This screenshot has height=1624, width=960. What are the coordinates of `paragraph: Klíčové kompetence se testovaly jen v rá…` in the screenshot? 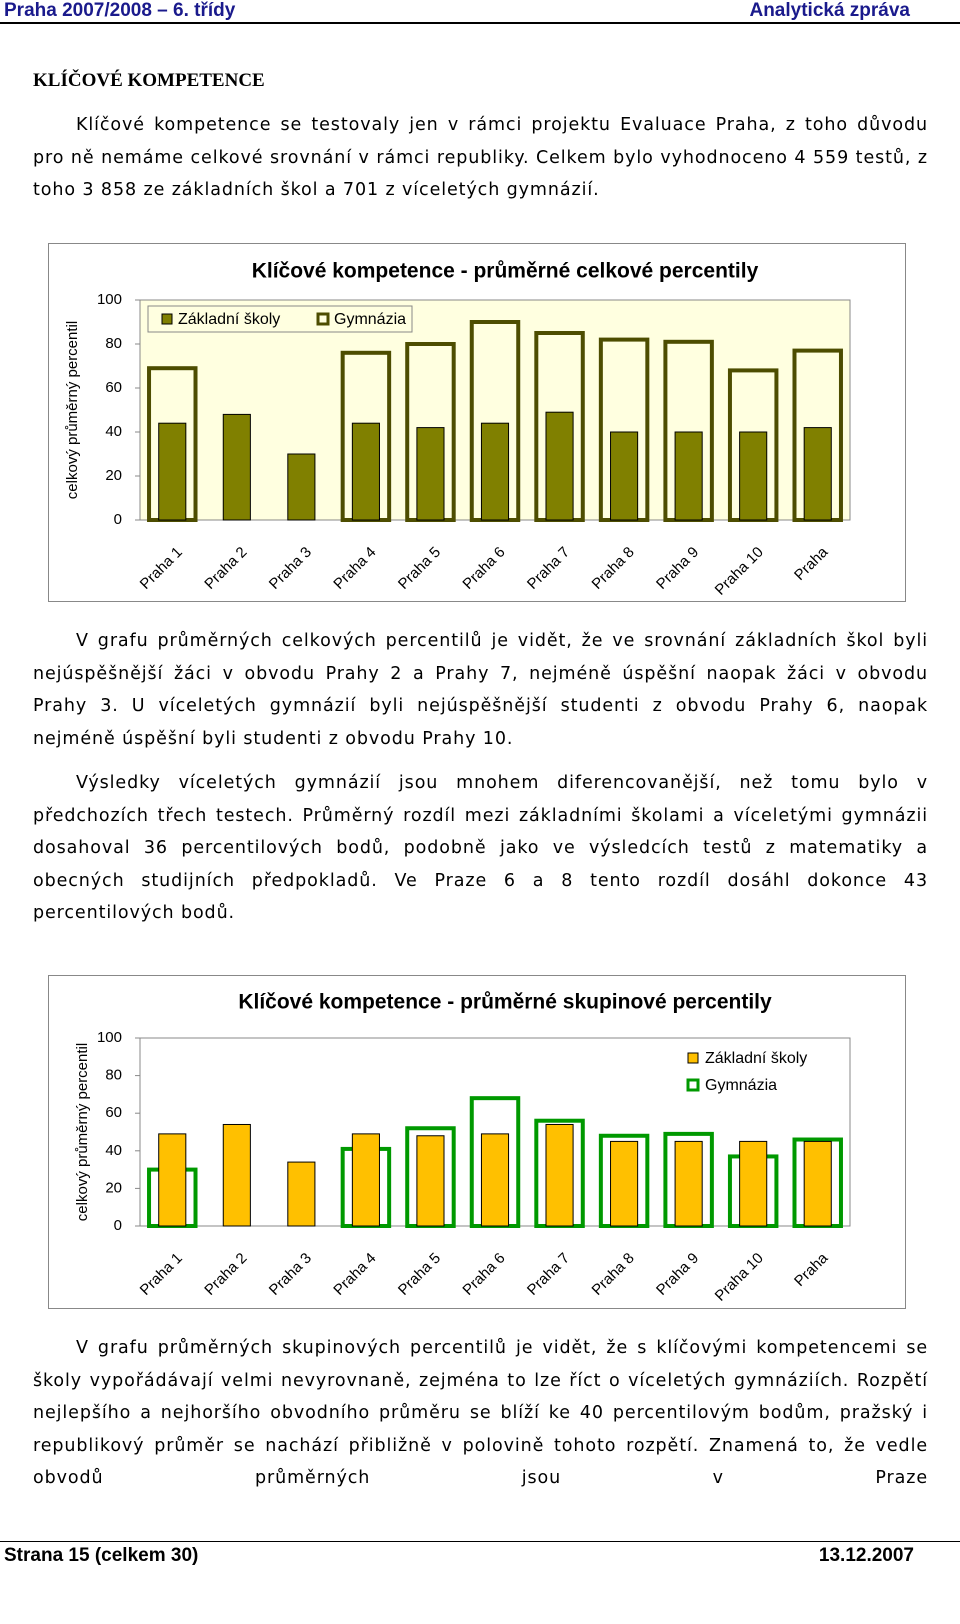 It's located at (480, 158).